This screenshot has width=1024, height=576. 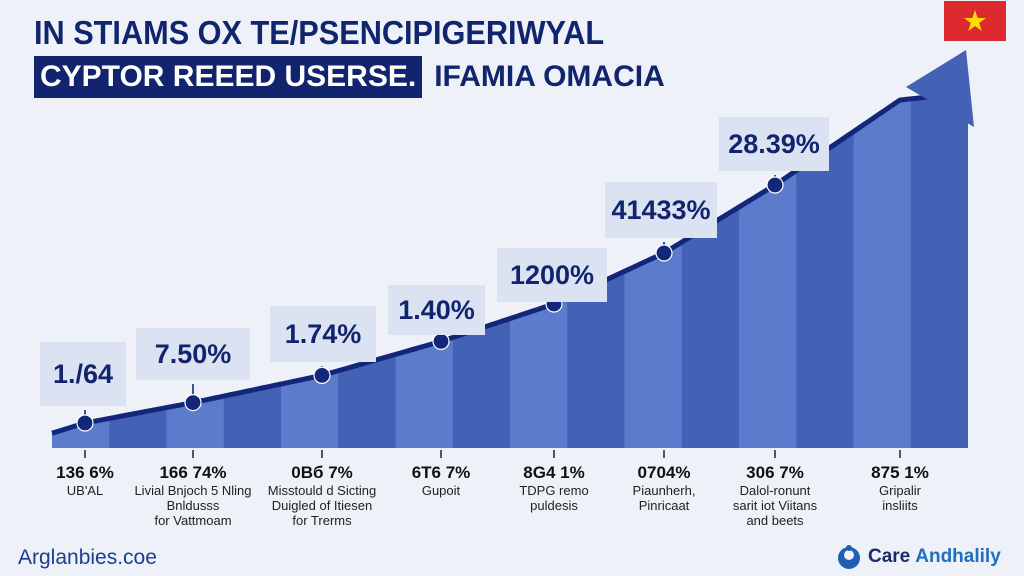 I want to click on category-description: for Vattmoam, so click(x=193, y=520).